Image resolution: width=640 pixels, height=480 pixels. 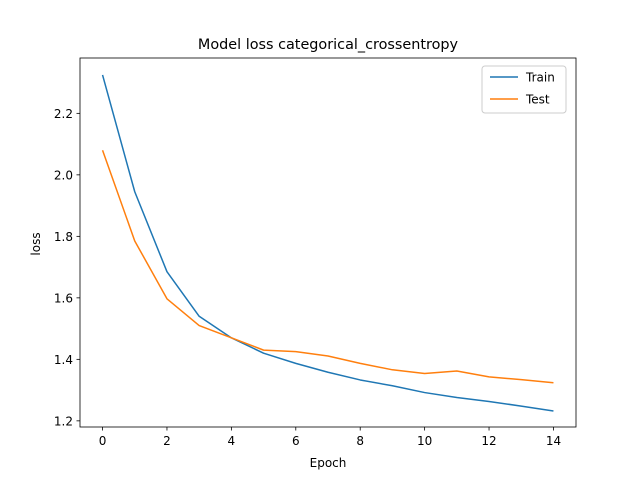 What do you see at coordinates (360, 441) in the screenshot?
I see `x-tick-label: 8` at bounding box center [360, 441].